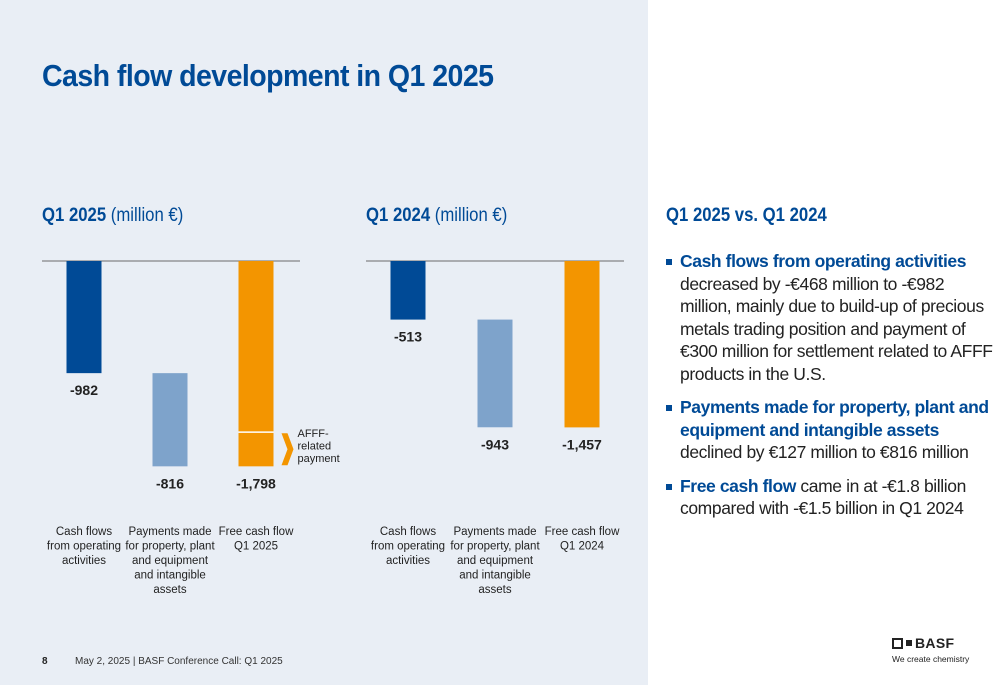  I want to click on bullet-2-text: declined by €127 million to €816 million, so click(824, 452).